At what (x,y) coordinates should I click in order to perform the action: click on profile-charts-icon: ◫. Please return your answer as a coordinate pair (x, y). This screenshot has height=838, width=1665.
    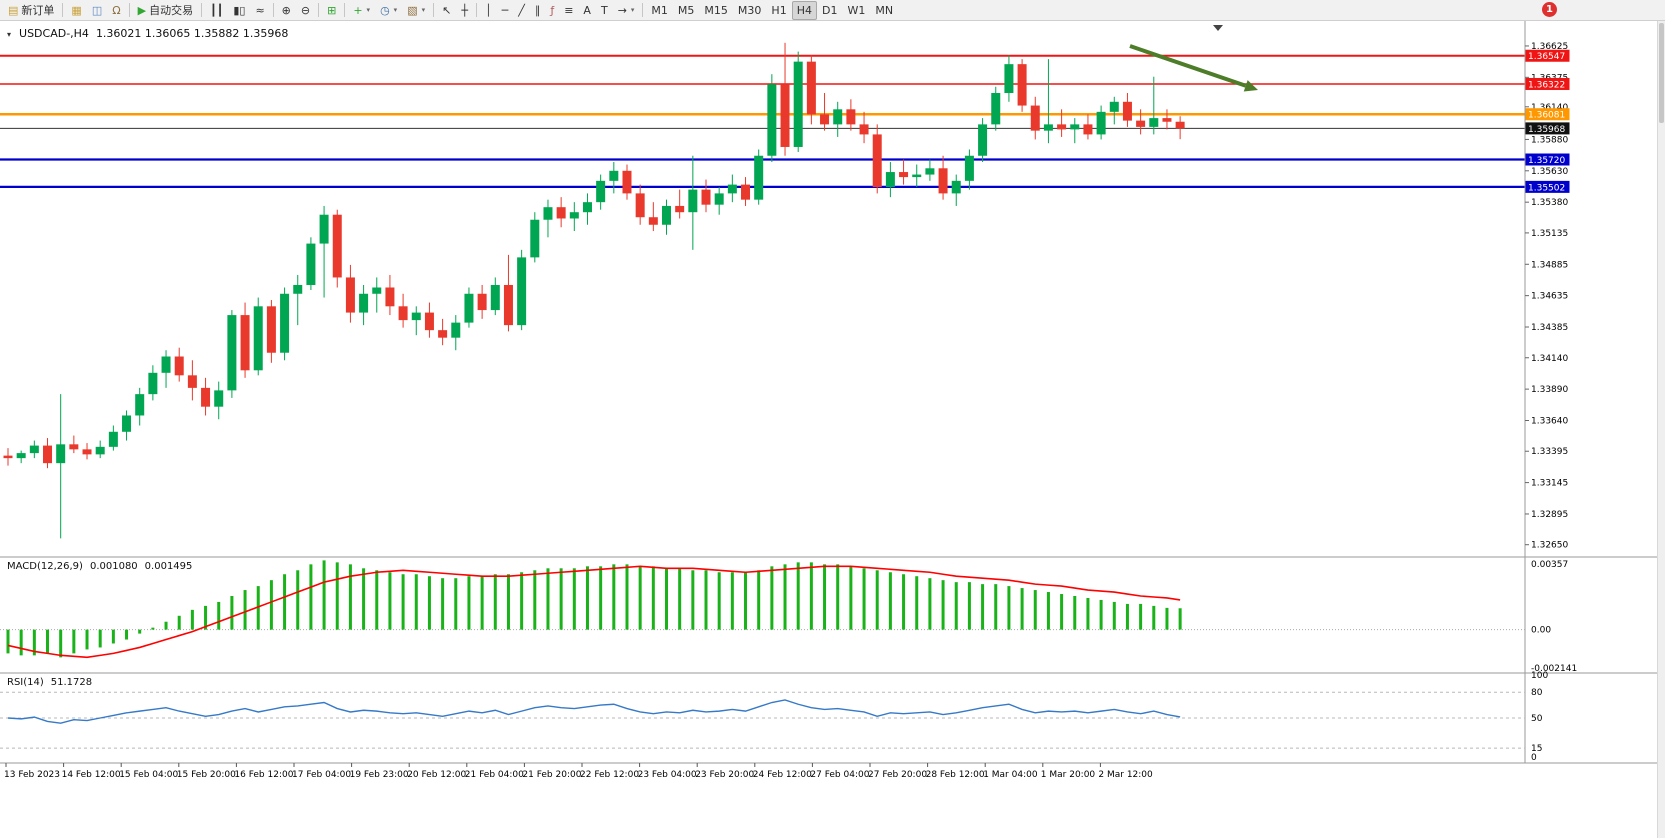
    Looking at the image, I should click on (97, 10).